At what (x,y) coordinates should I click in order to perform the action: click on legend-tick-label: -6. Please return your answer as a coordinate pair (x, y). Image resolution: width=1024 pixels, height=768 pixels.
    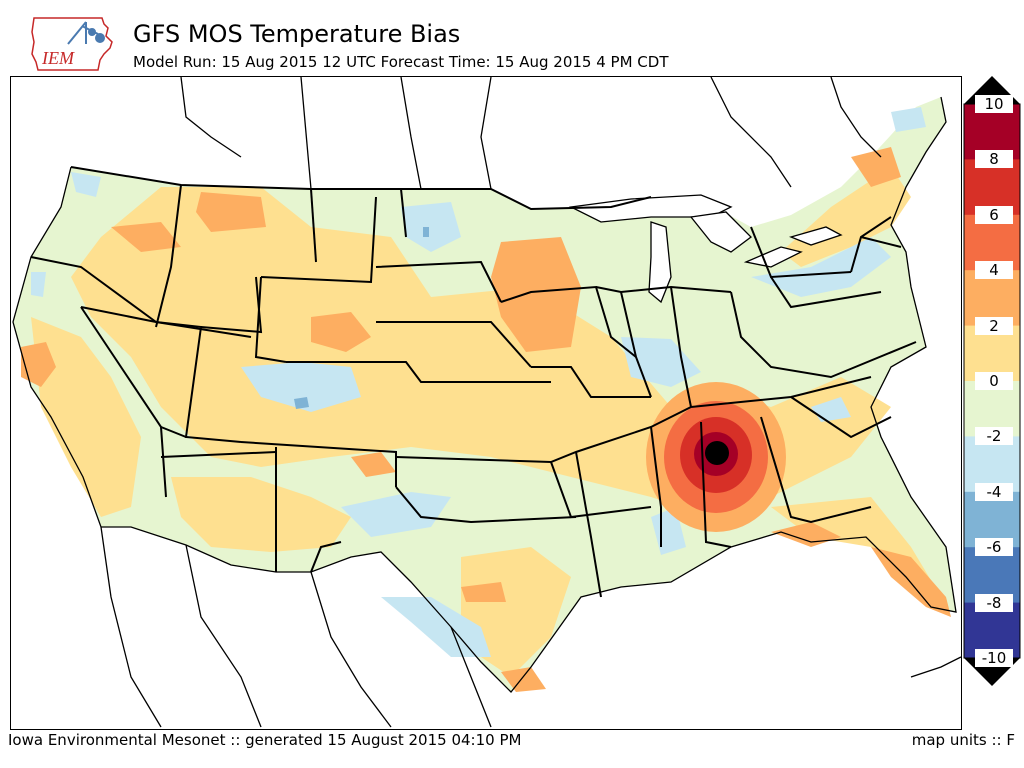
    Looking at the image, I should click on (994, 547).